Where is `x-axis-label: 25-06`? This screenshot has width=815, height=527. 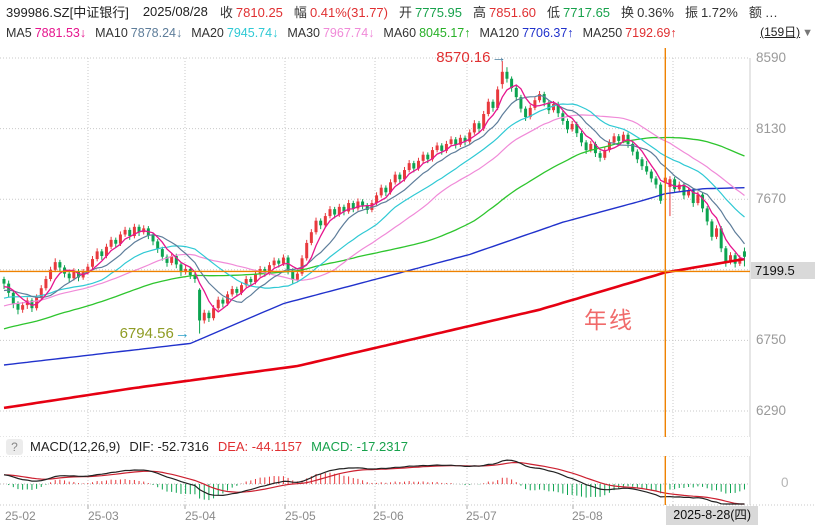 x-axis-label: 25-06 is located at coordinates (388, 516).